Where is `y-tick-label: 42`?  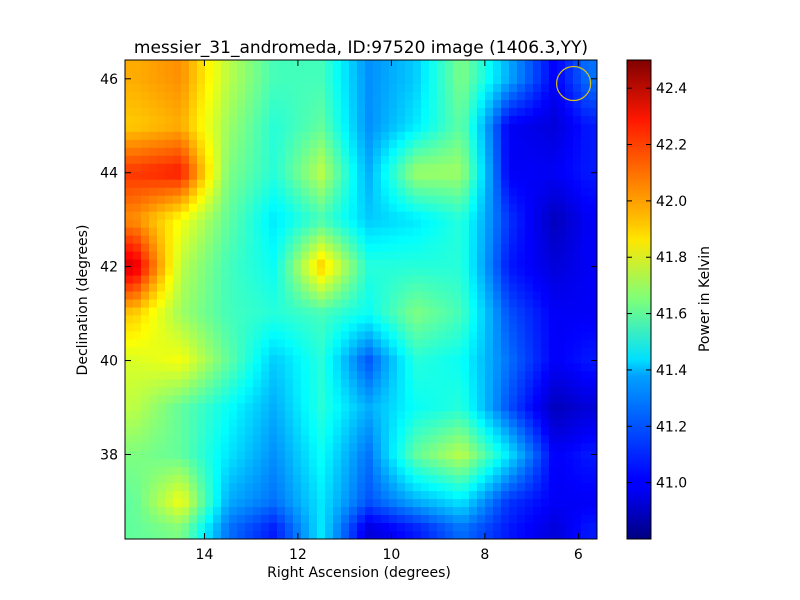
y-tick-label: 42 is located at coordinates (109, 268).